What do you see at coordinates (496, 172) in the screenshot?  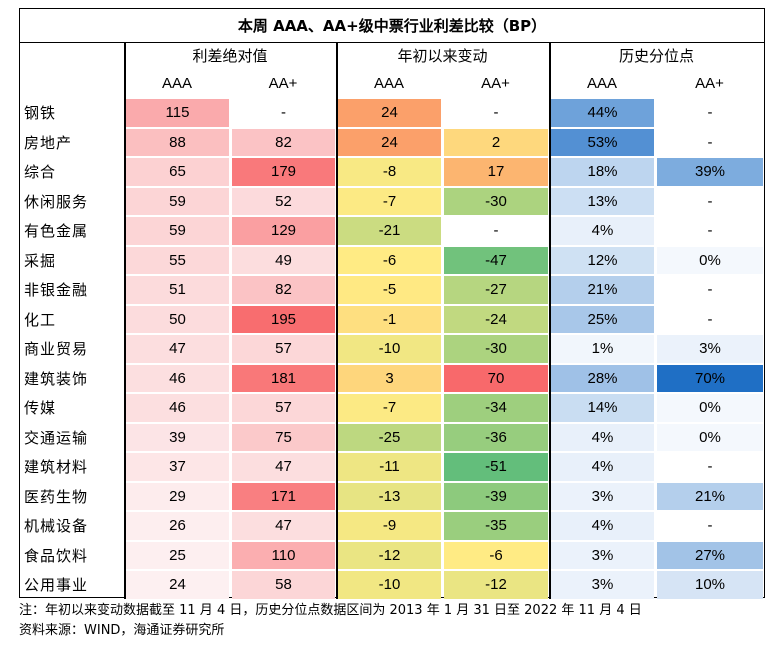 I see `cell-chg-aa: 17` at bounding box center [496, 172].